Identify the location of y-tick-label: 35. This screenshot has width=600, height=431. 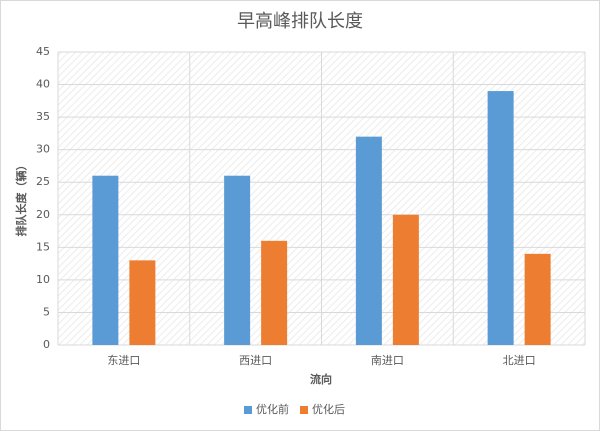
(43, 116).